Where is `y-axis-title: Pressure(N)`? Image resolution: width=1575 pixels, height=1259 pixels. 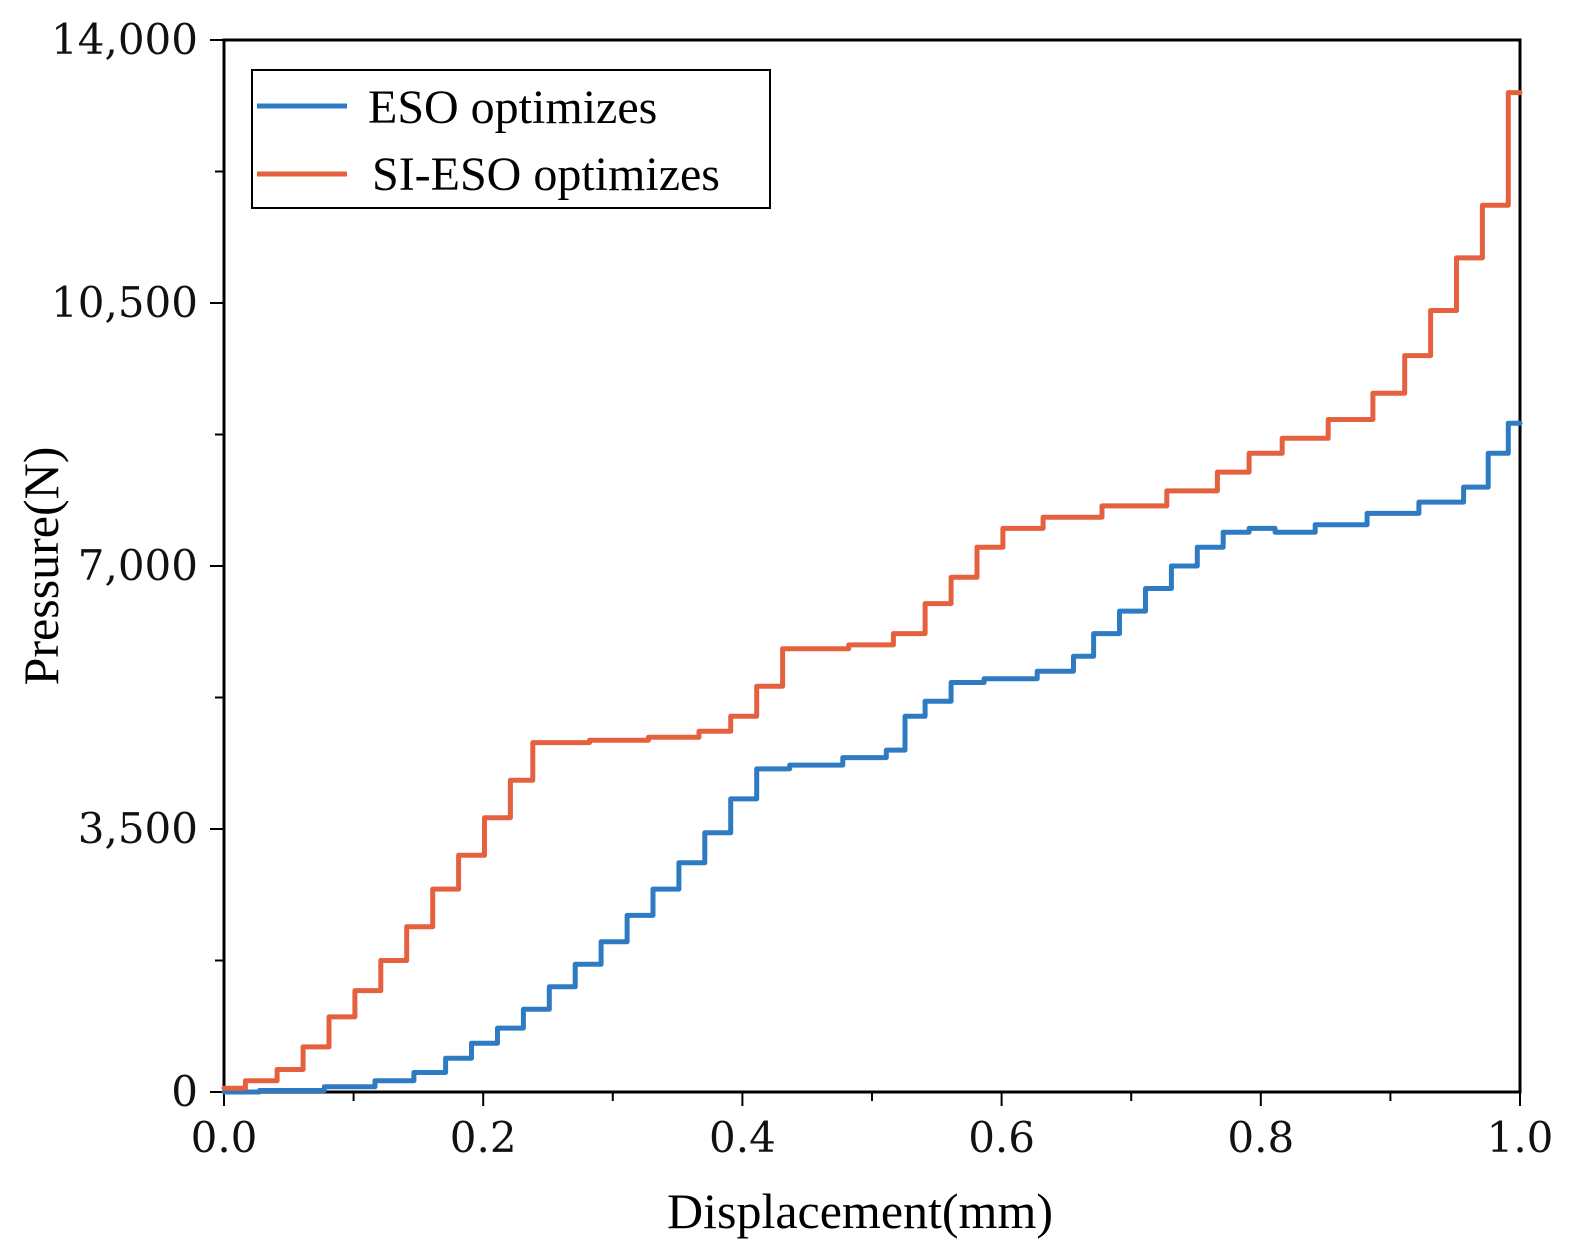 y-axis-title: Pressure(N) is located at coordinates (41, 566).